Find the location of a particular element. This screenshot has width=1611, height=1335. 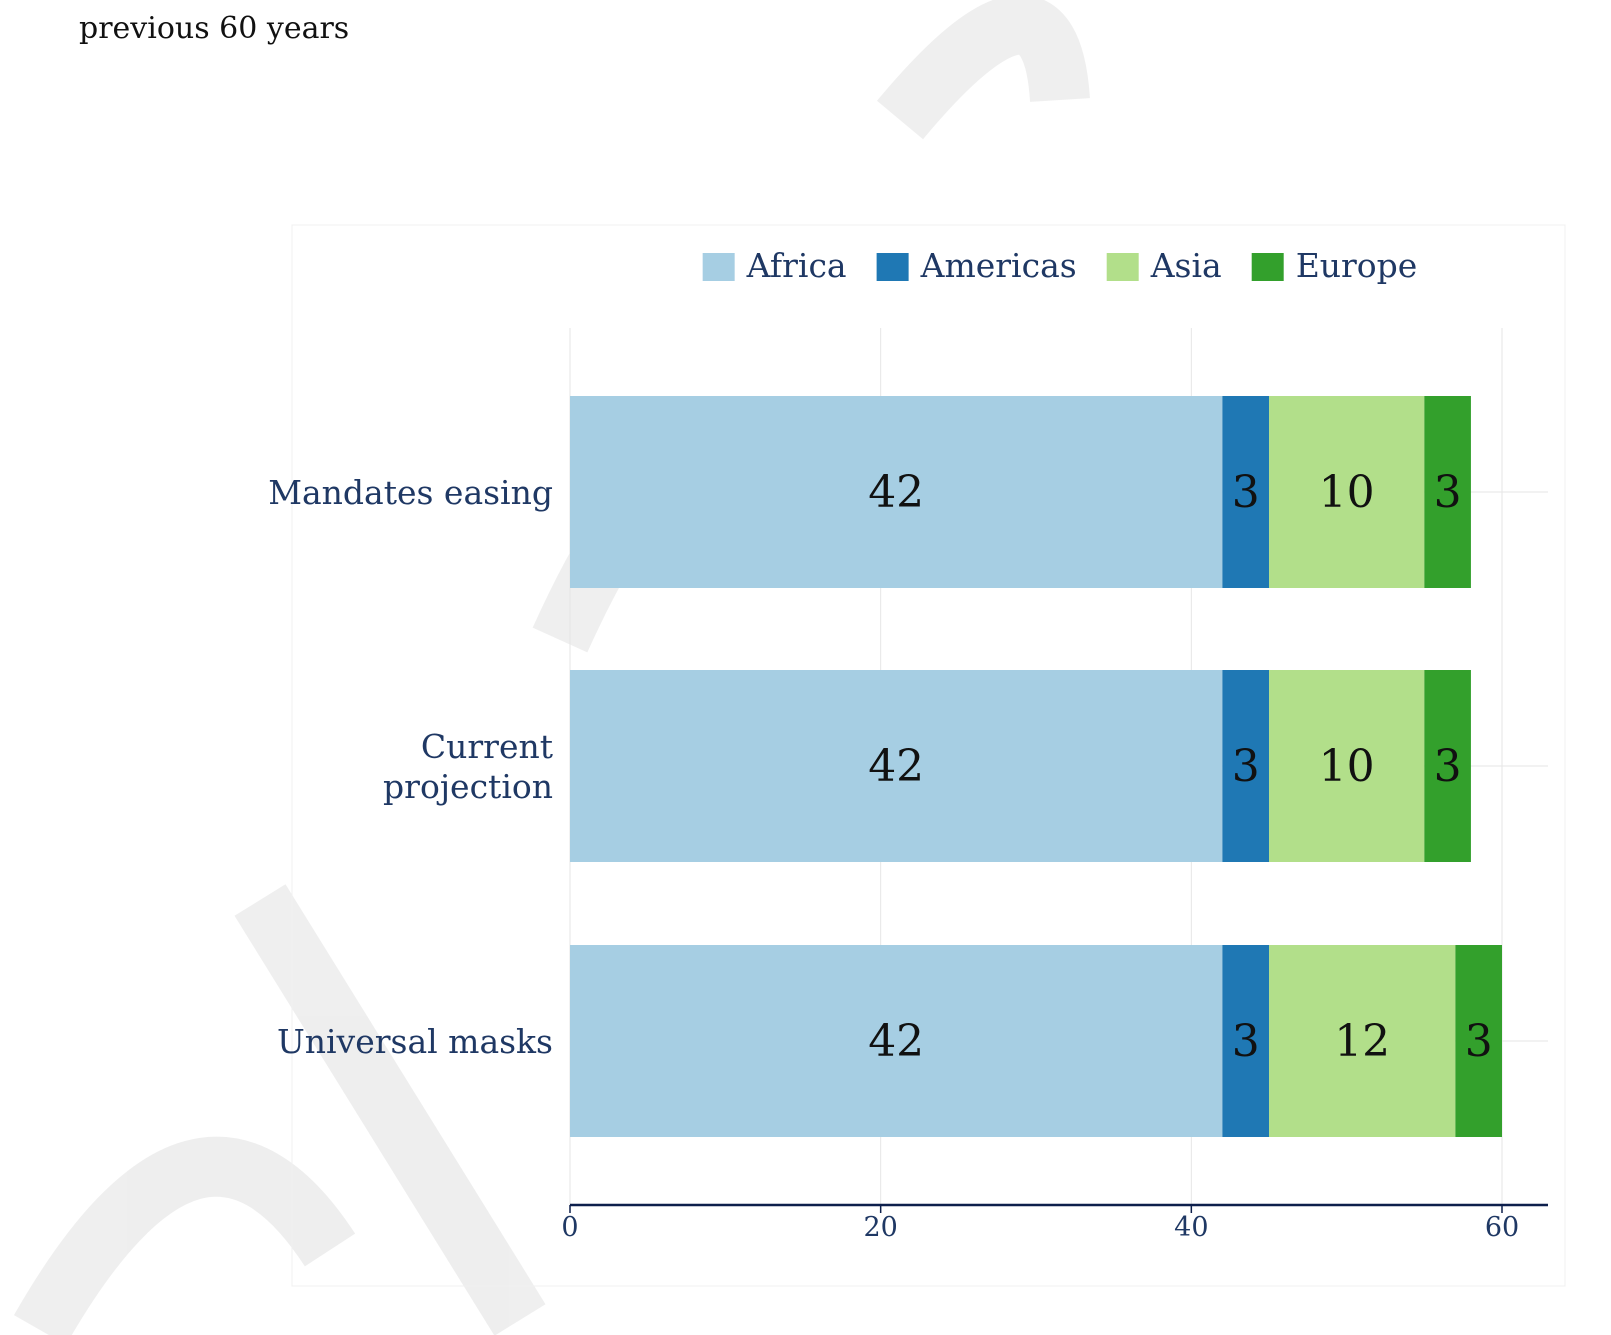

legend-label: Europe is located at coordinates (1357, 265).